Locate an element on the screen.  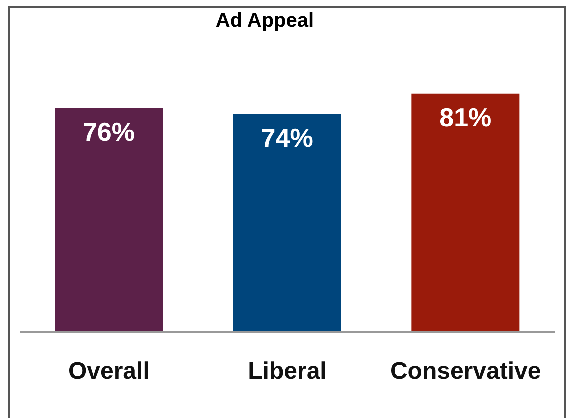
x-tick-label: Liberal is located at coordinates (287, 372).